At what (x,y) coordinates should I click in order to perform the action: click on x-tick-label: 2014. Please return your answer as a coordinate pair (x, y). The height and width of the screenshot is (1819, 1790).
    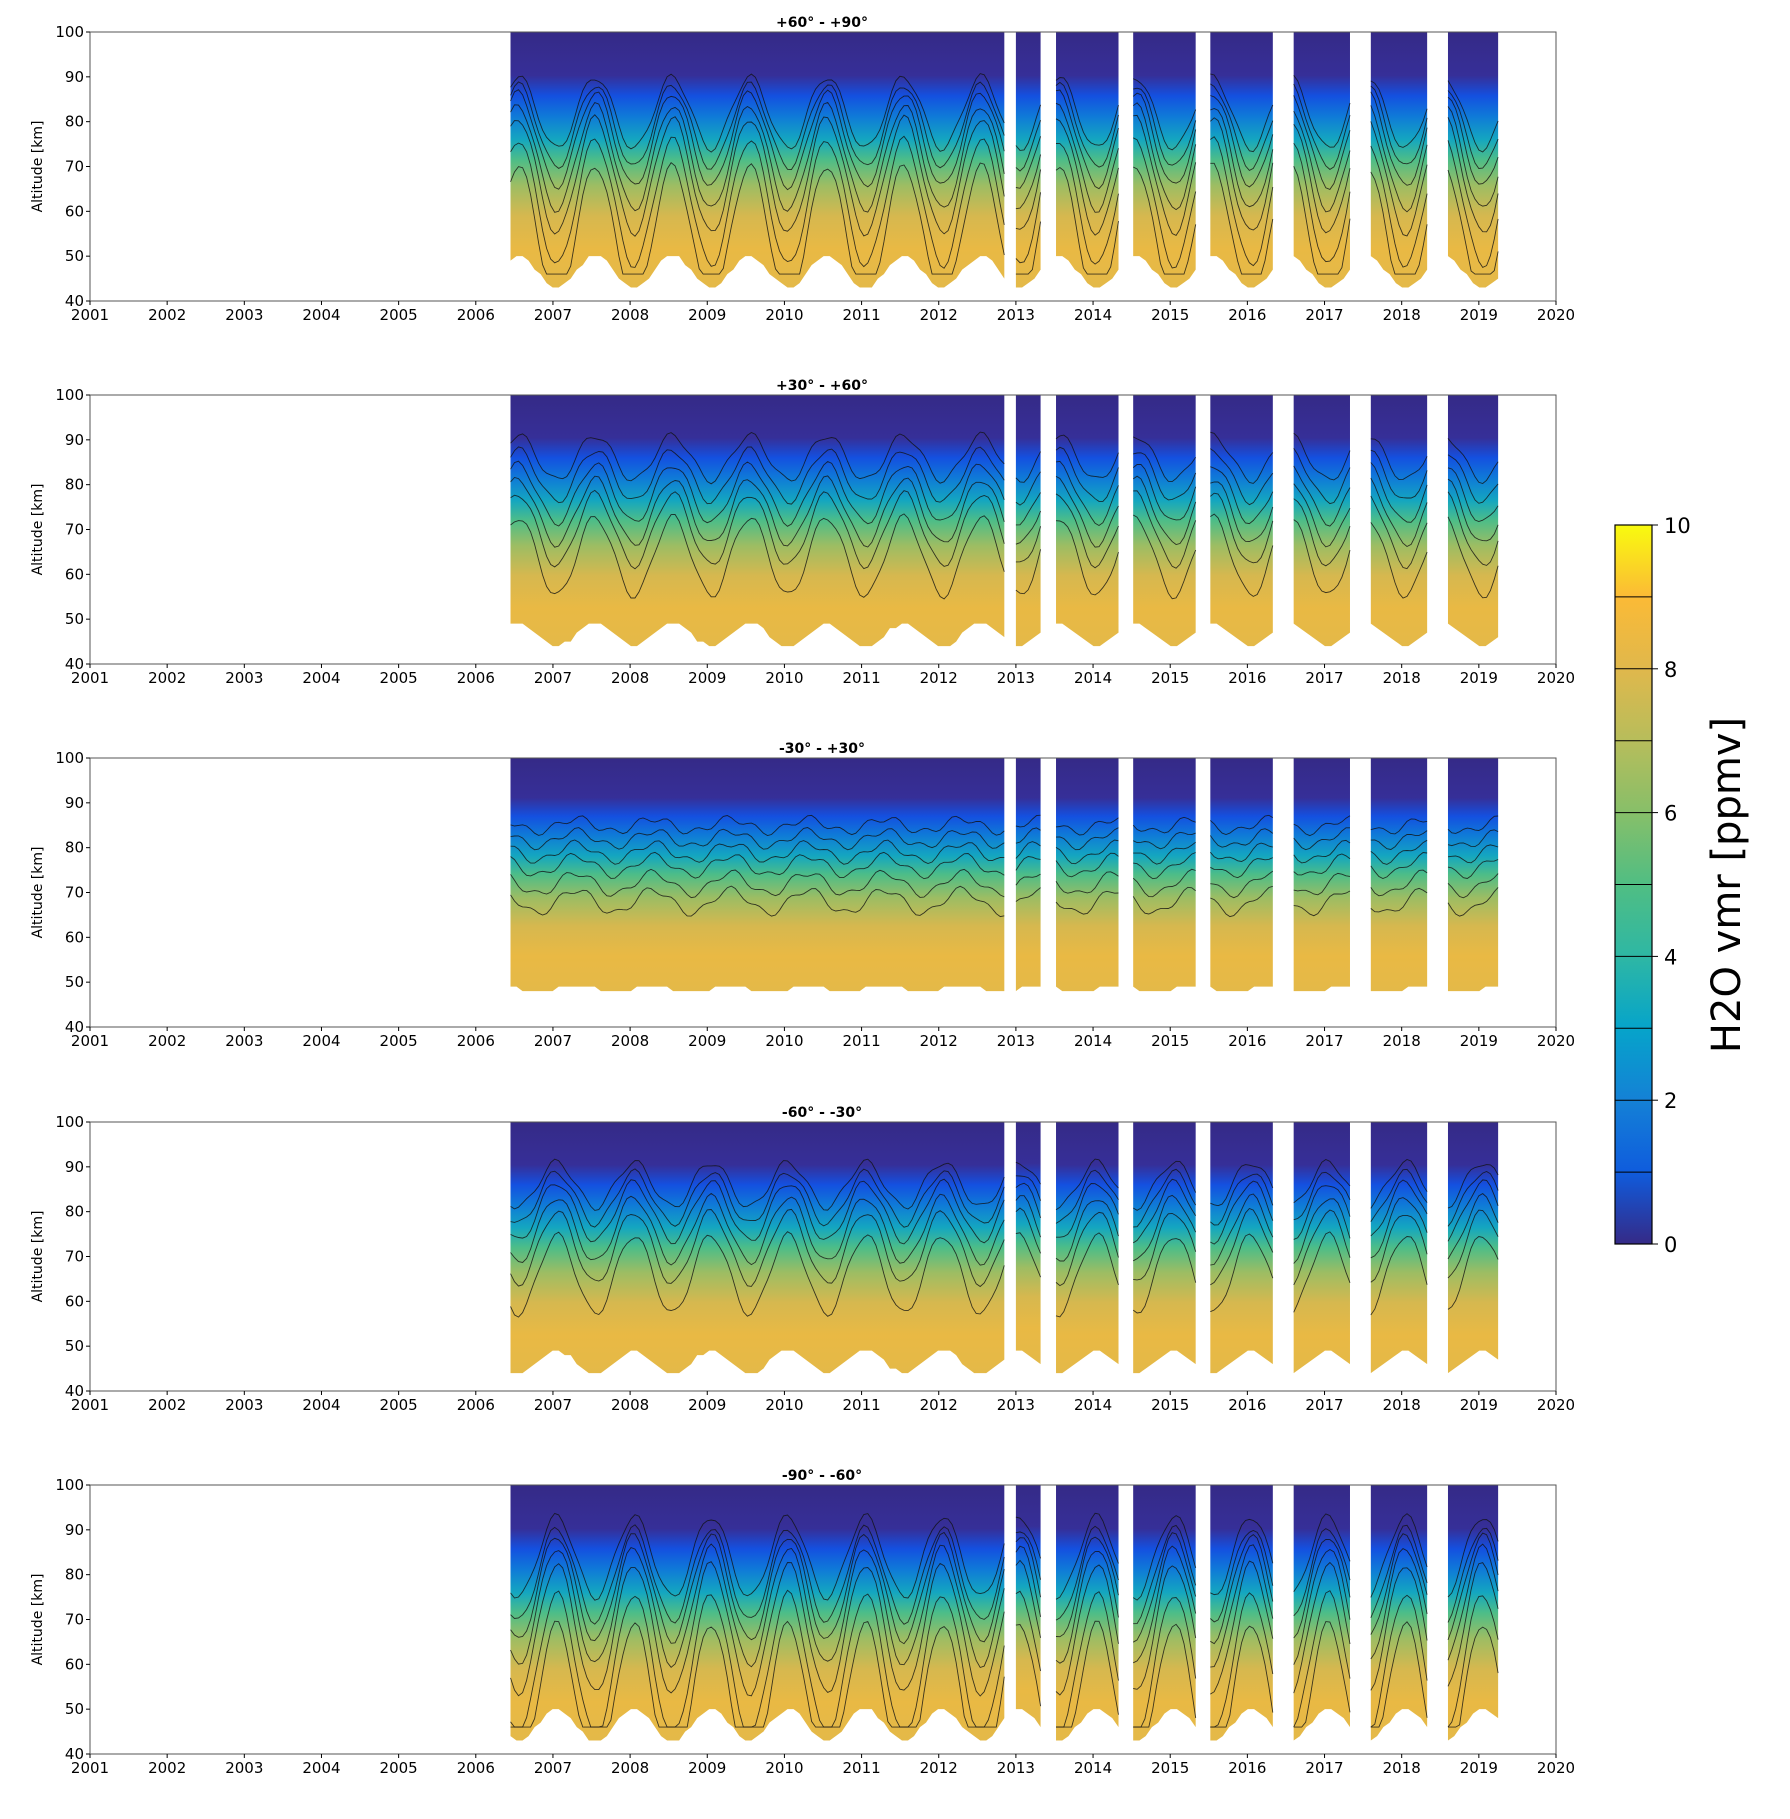
    Looking at the image, I should click on (1093, 315).